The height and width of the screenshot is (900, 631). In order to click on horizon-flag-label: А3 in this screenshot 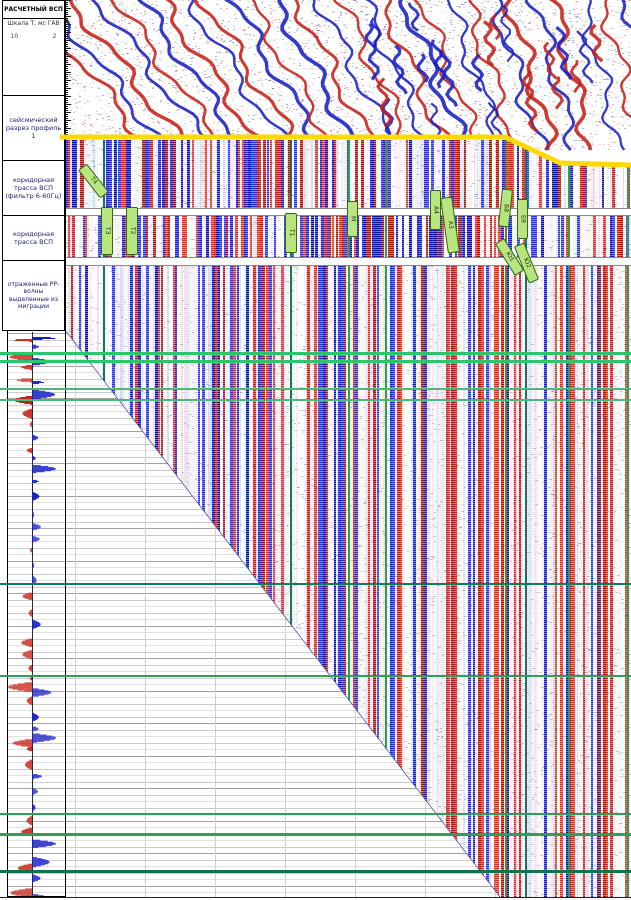, I will do `click(450, 225)`.